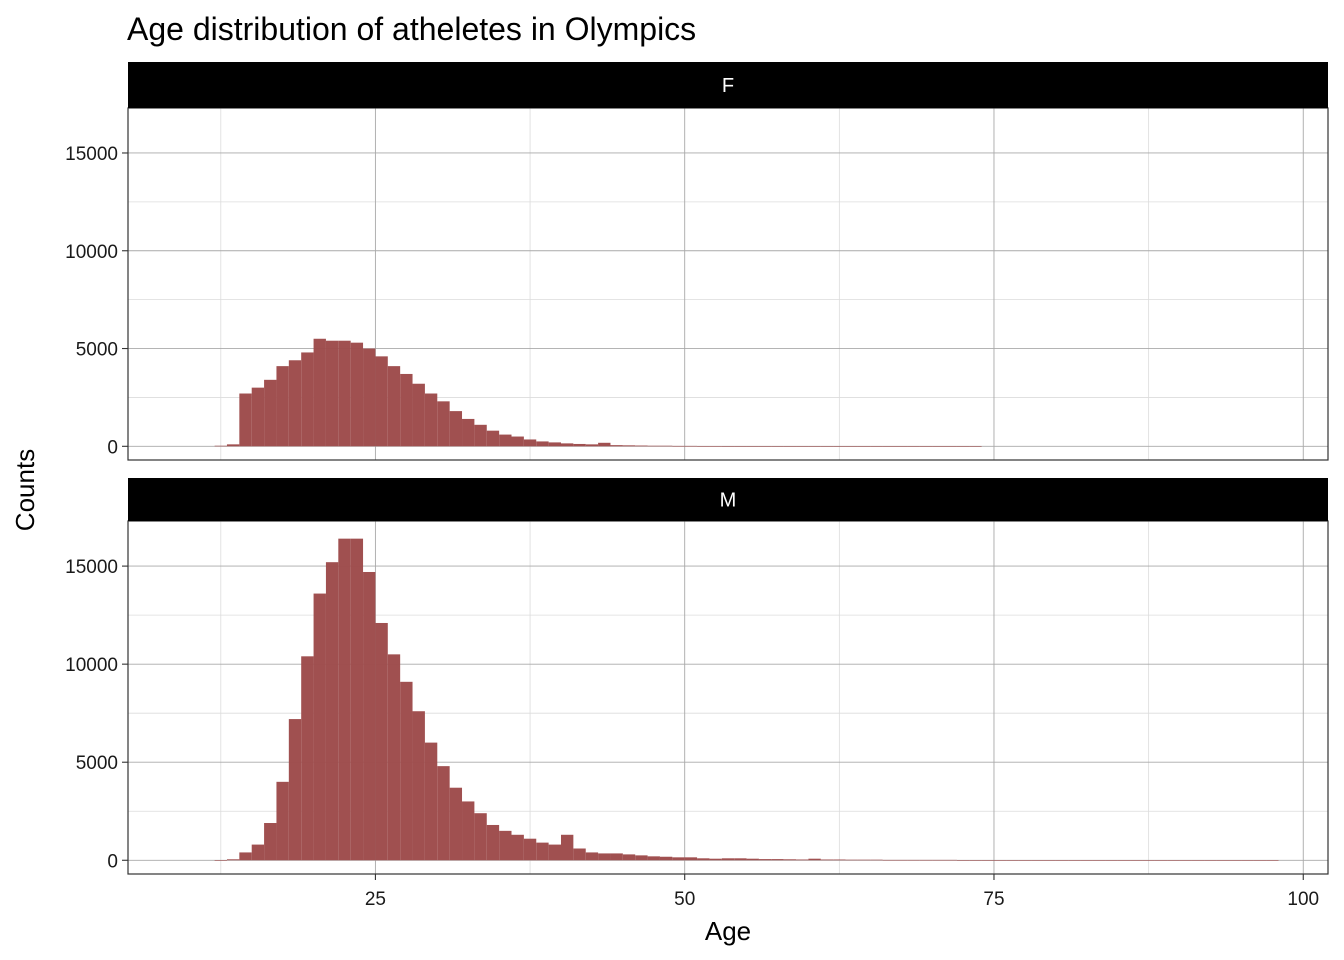 Image resolution: width=1344 pixels, height=960 pixels. Describe the element at coordinates (993, 899) in the screenshot. I see `x-tick-label: 75` at that location.